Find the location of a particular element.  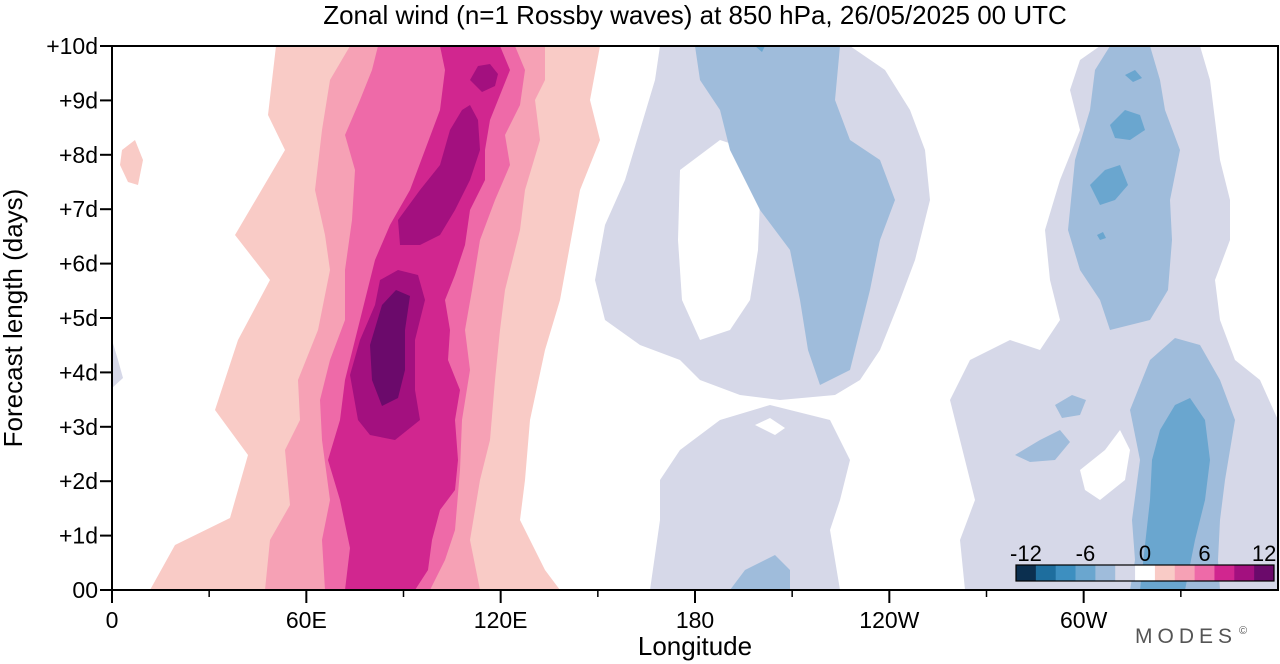

contour-pos-2-island is located at coordinates (131, 162).